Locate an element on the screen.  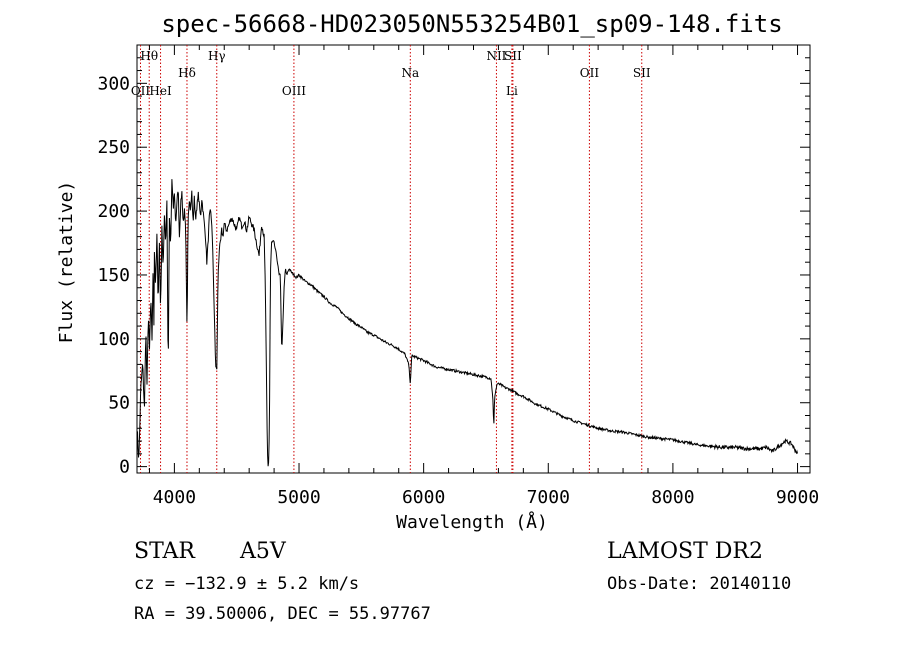
y-tick-label: 250 is located at coordinates (113, 147).